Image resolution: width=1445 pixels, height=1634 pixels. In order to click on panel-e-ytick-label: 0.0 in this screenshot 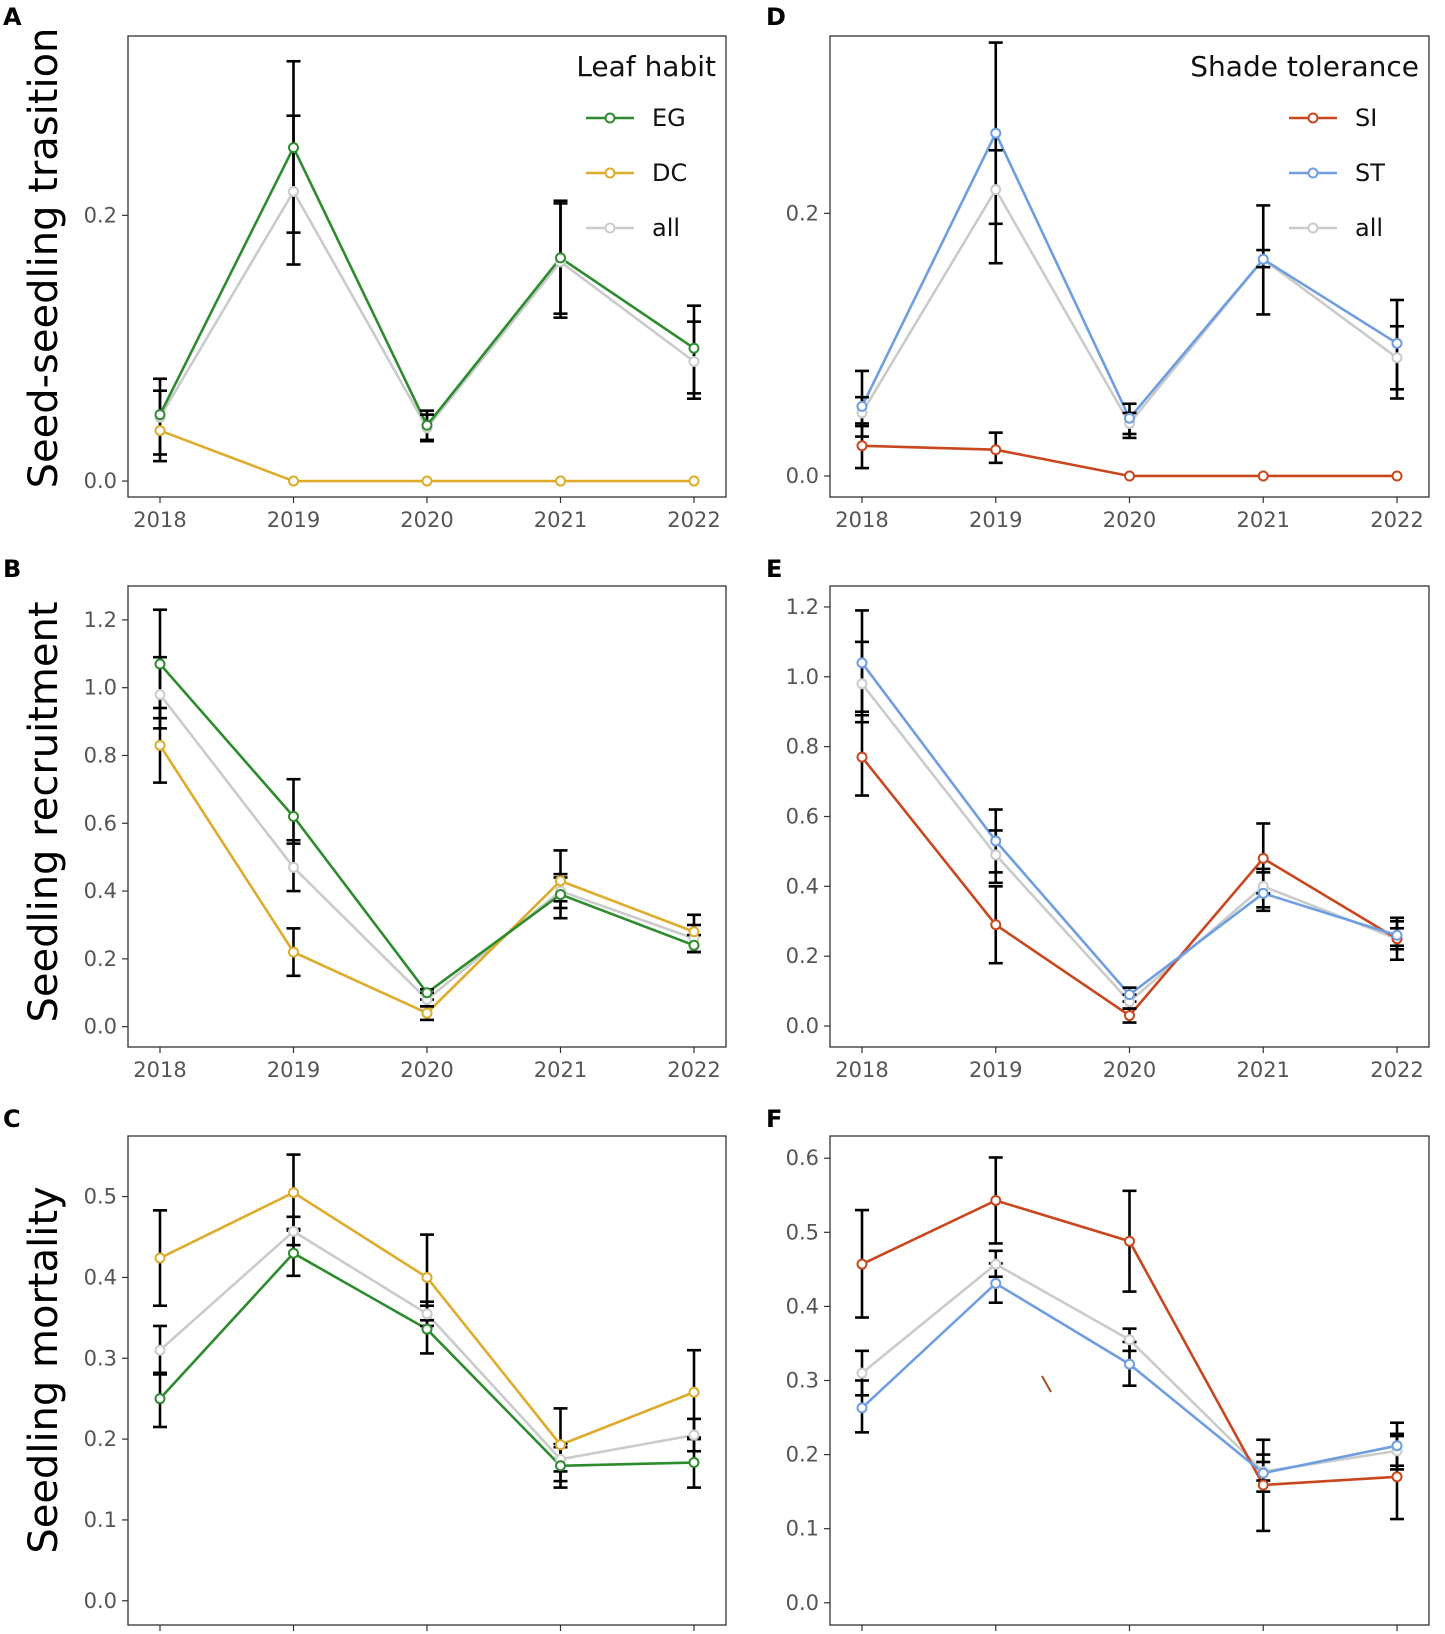, I will do `click(802, 1026)`.